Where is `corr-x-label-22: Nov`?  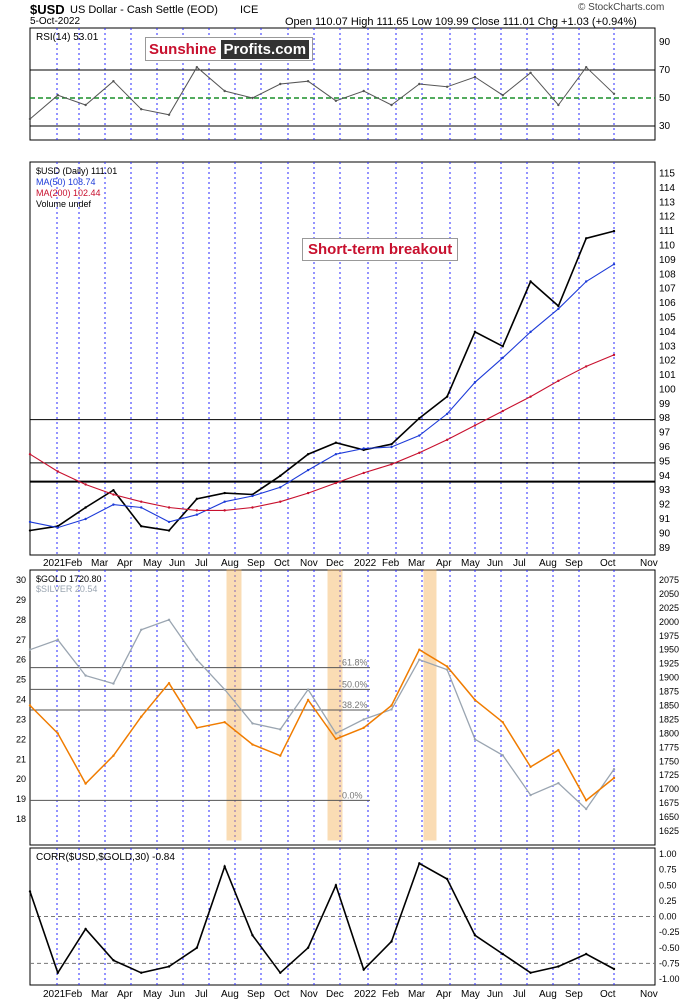
corr-x-label-22: Nov is located at coordinates (649, 994).